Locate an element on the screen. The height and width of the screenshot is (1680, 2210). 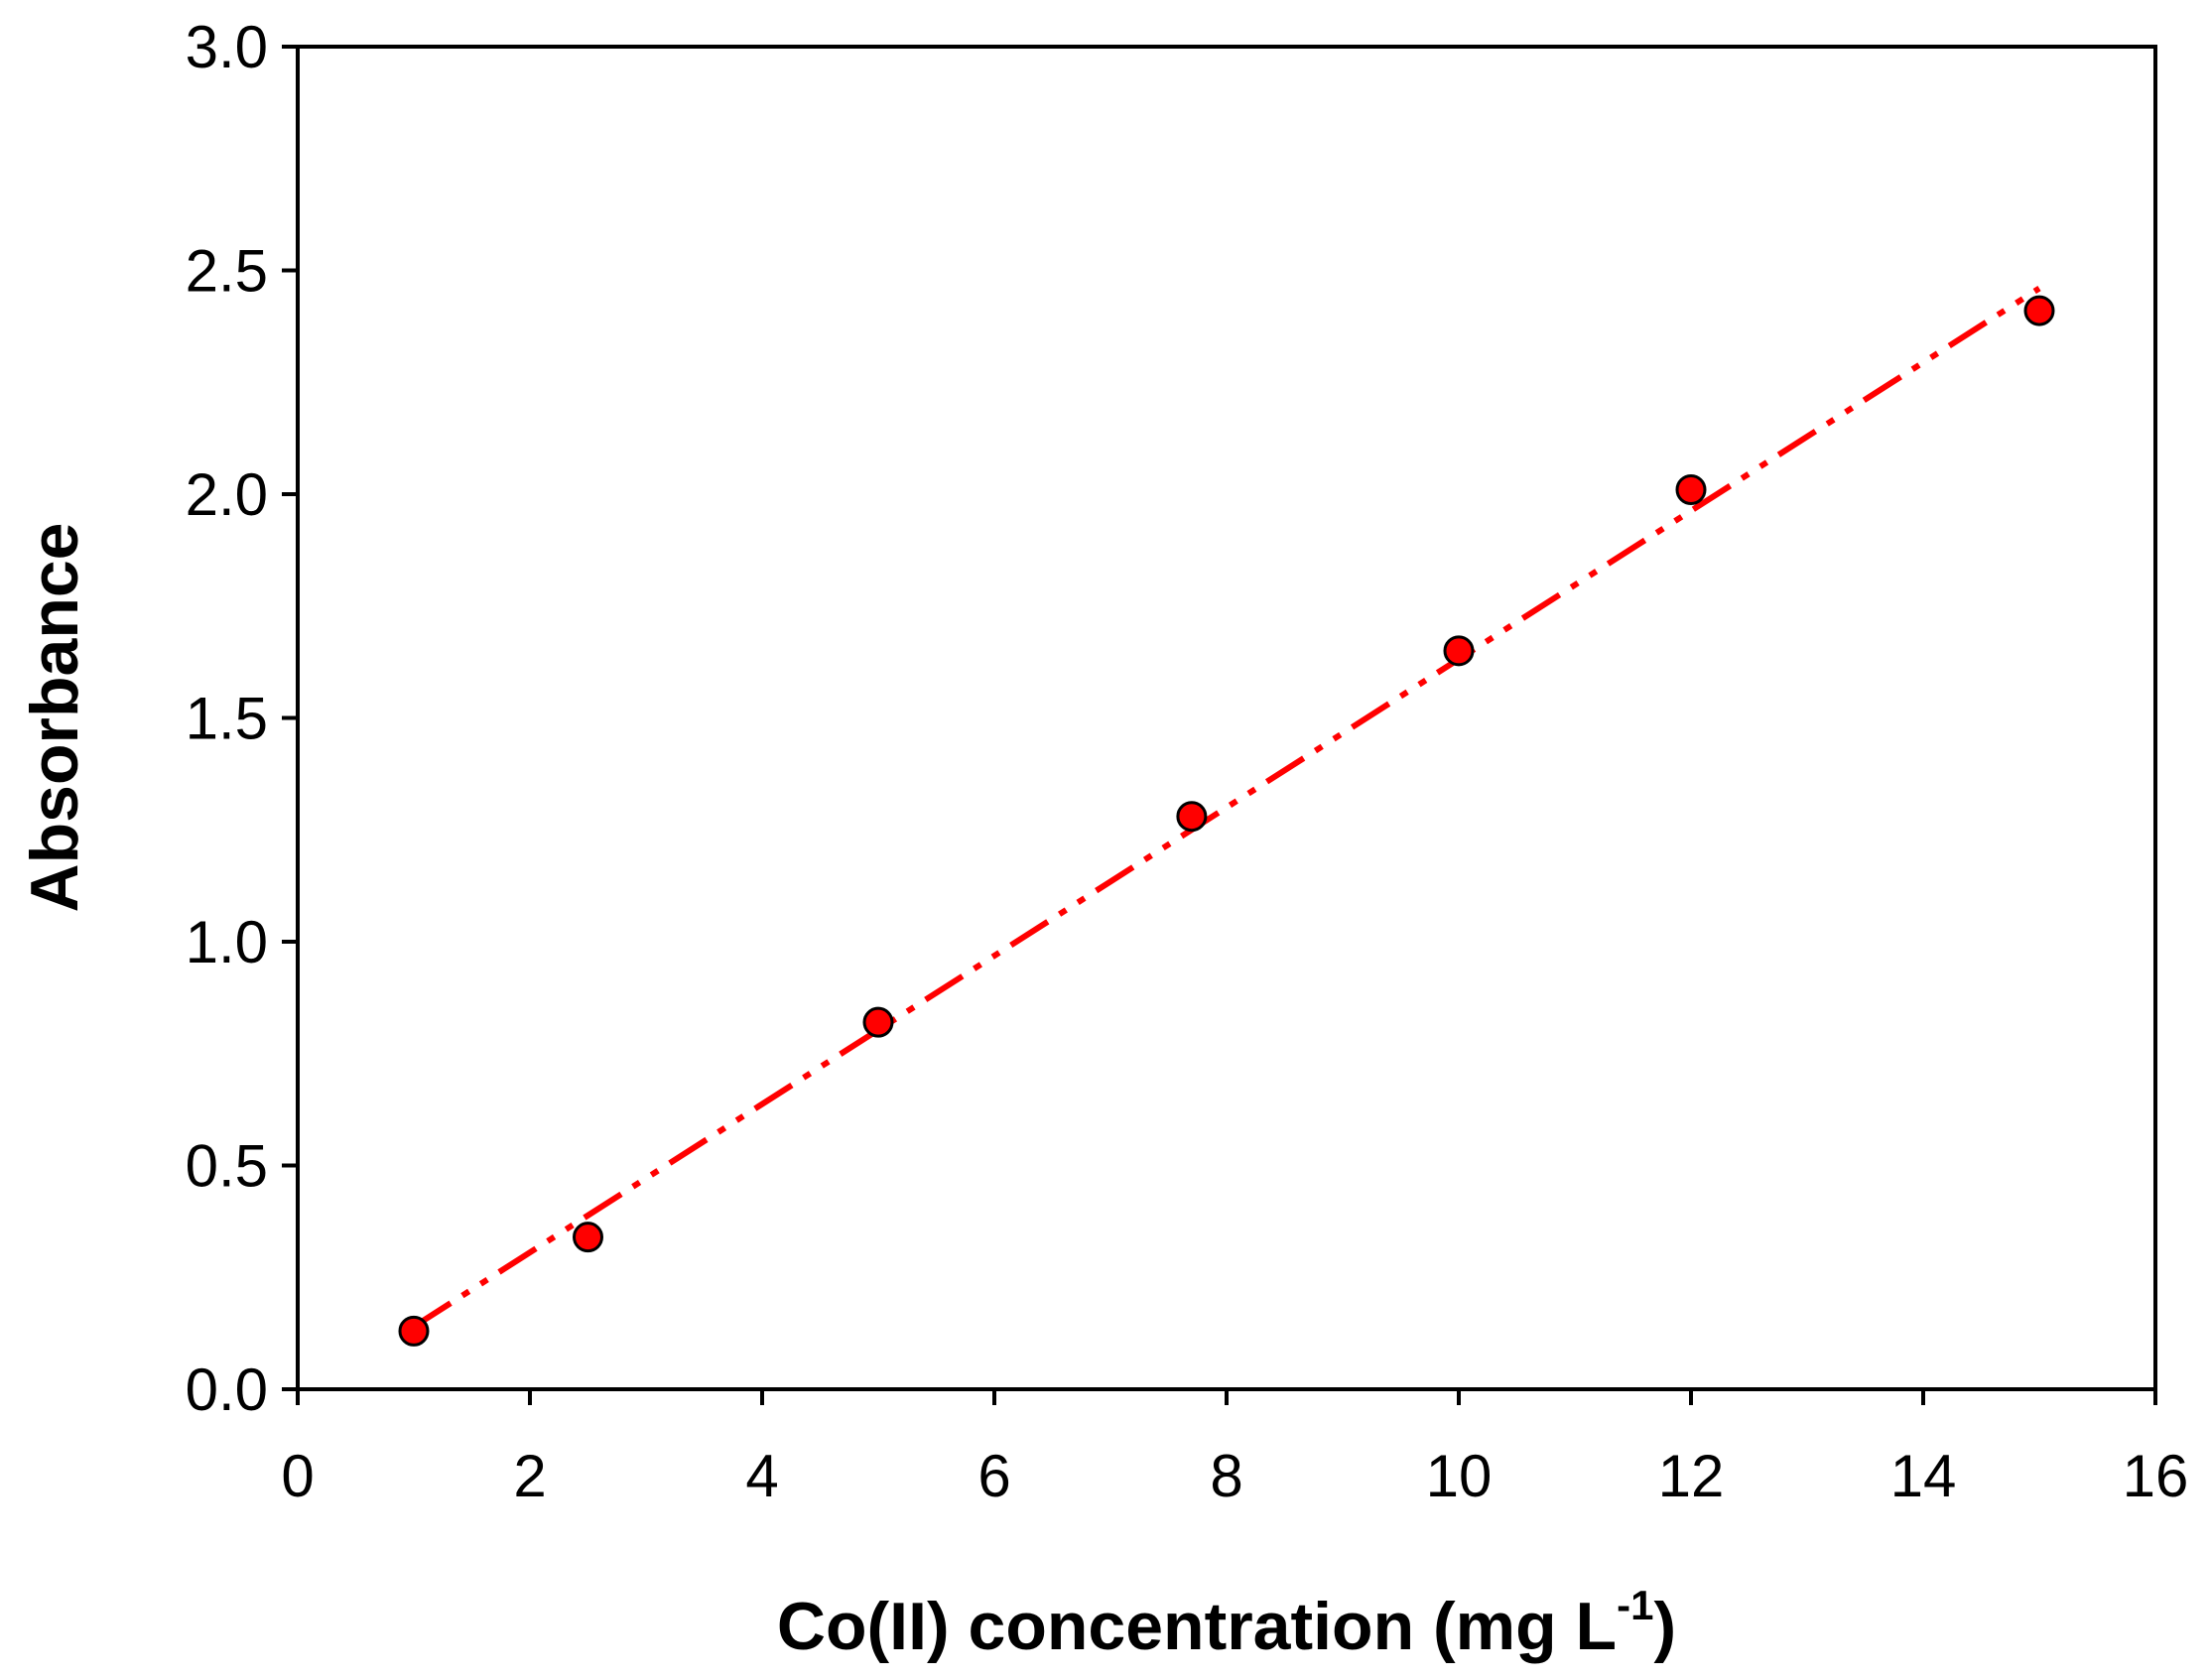
y-tick-label: 1.0 is located at coordinates (227, 942).